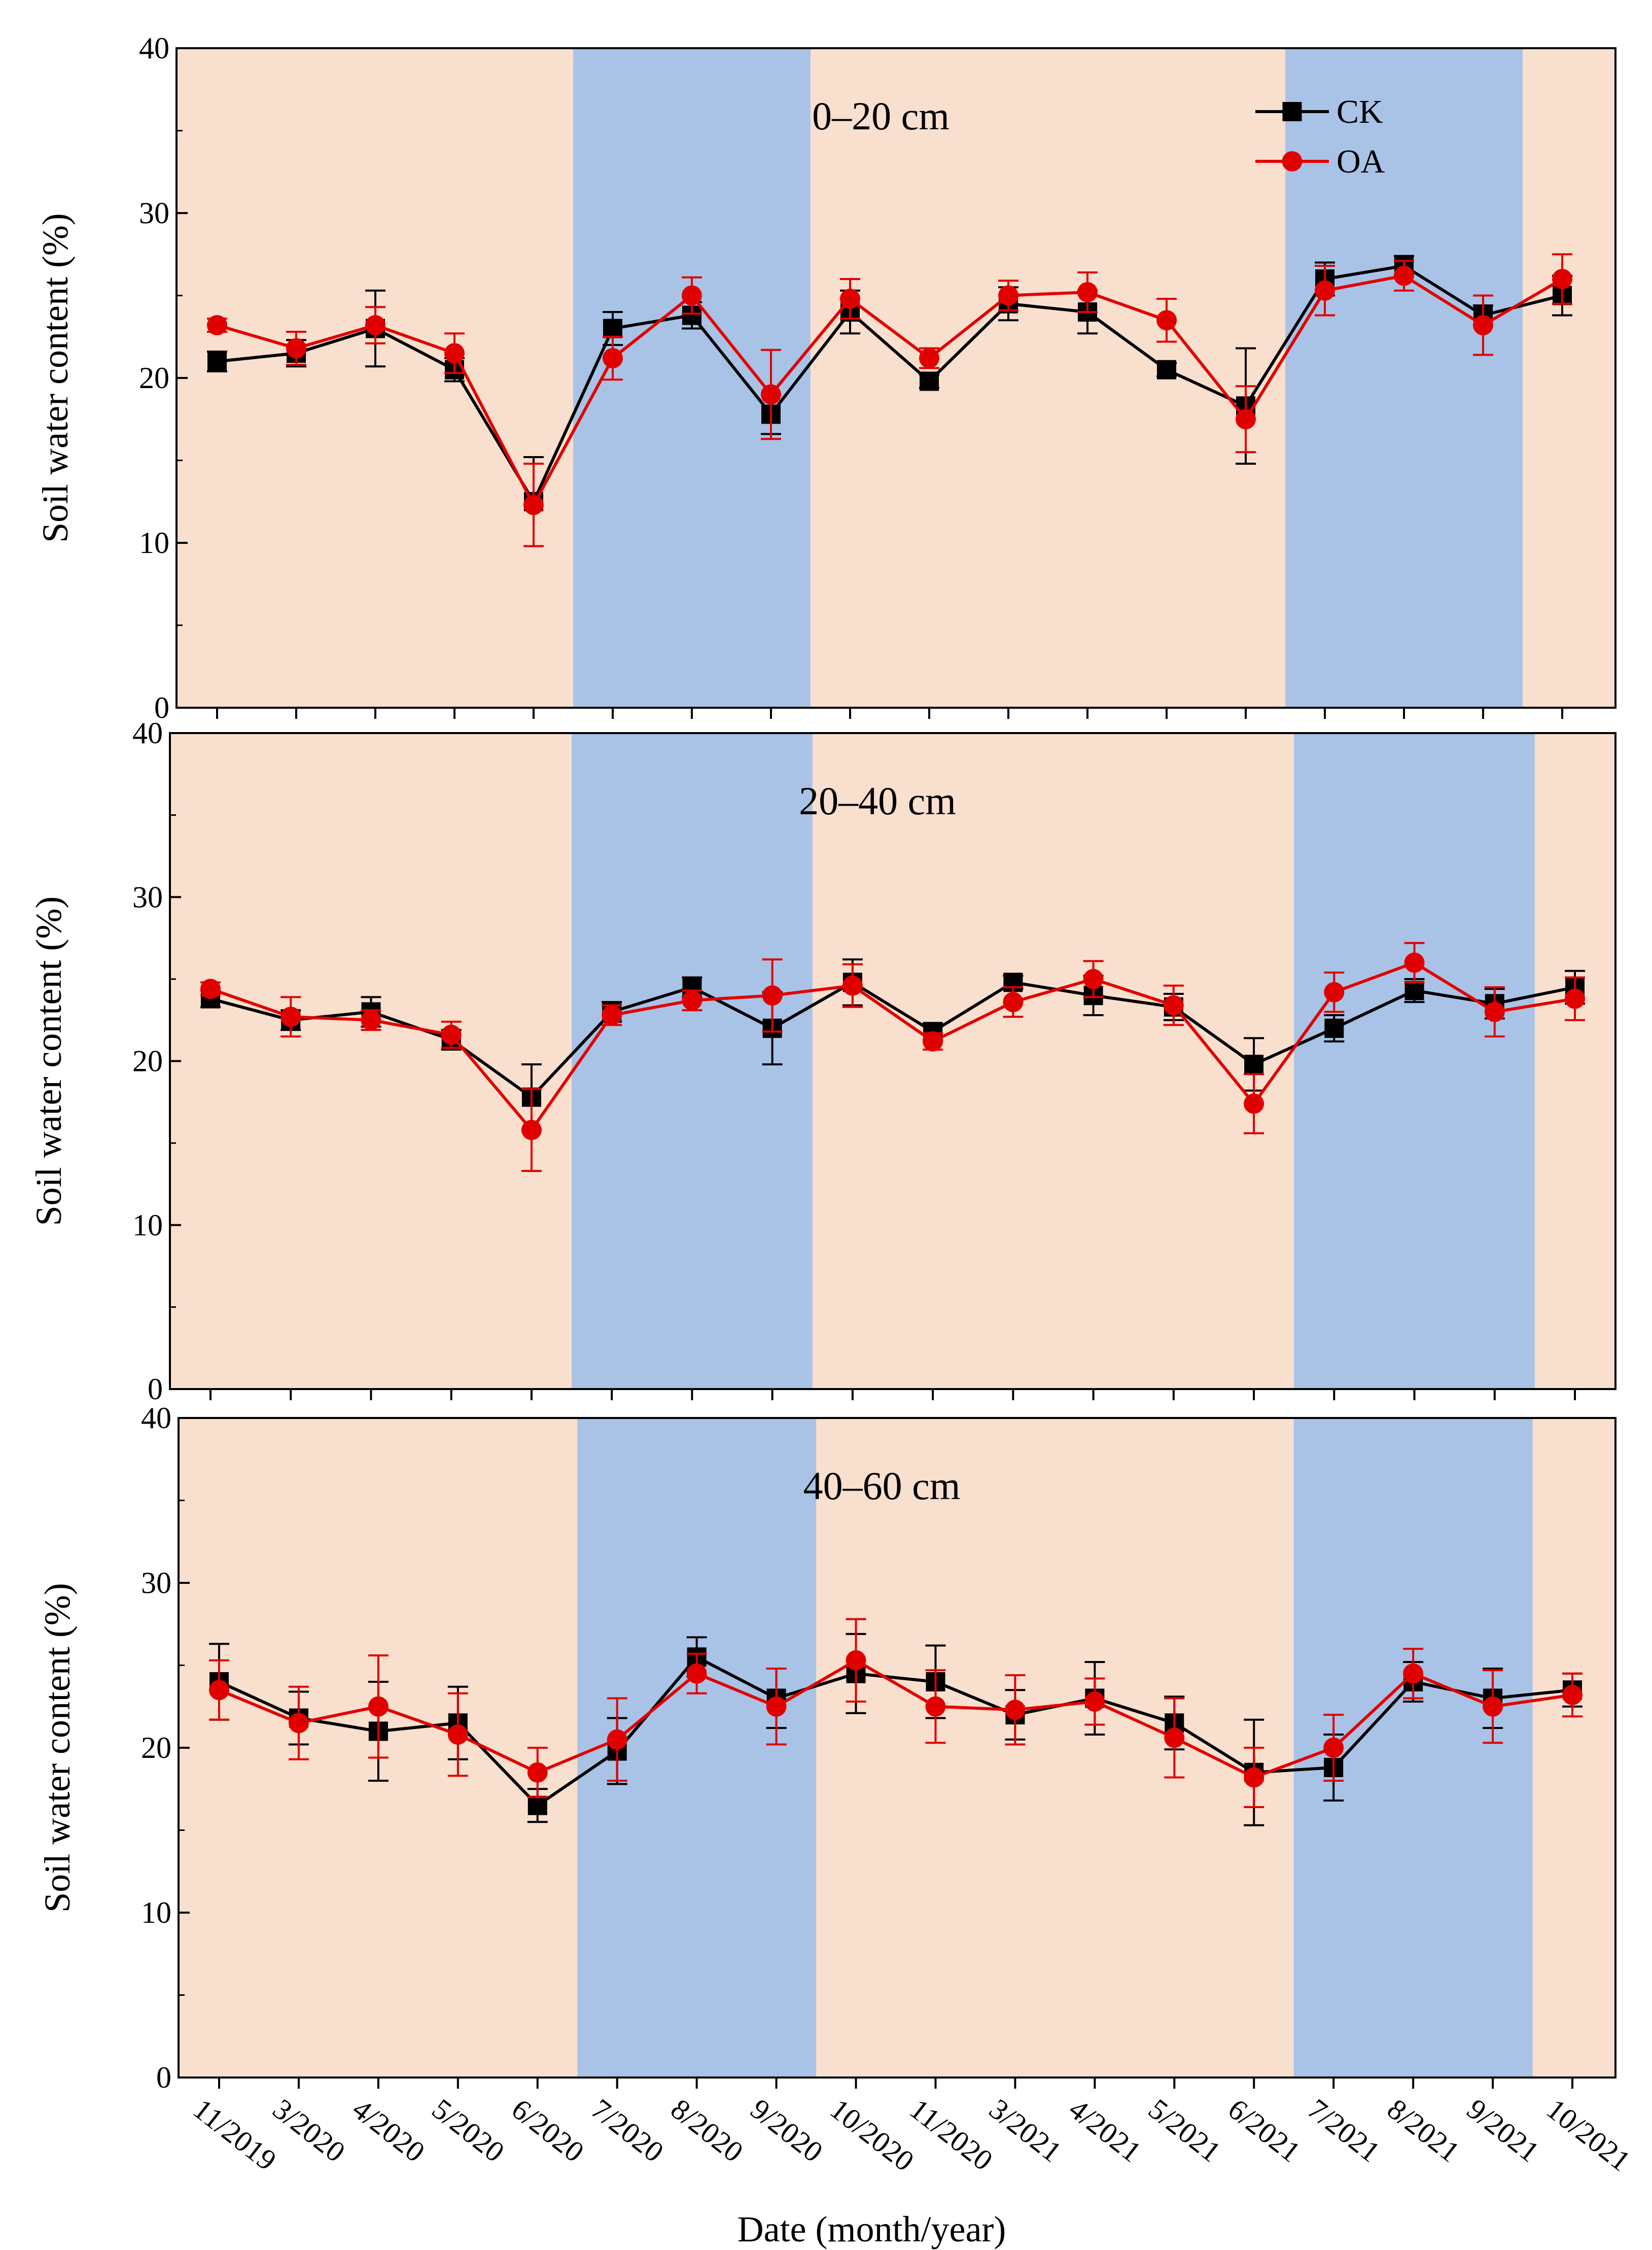 The image size is (1652, 2250). What do you see at coordinates (235, 2134) in the screenshot?
I see `x-tick-label: 11/2019` at bounding box center [235, 2134].